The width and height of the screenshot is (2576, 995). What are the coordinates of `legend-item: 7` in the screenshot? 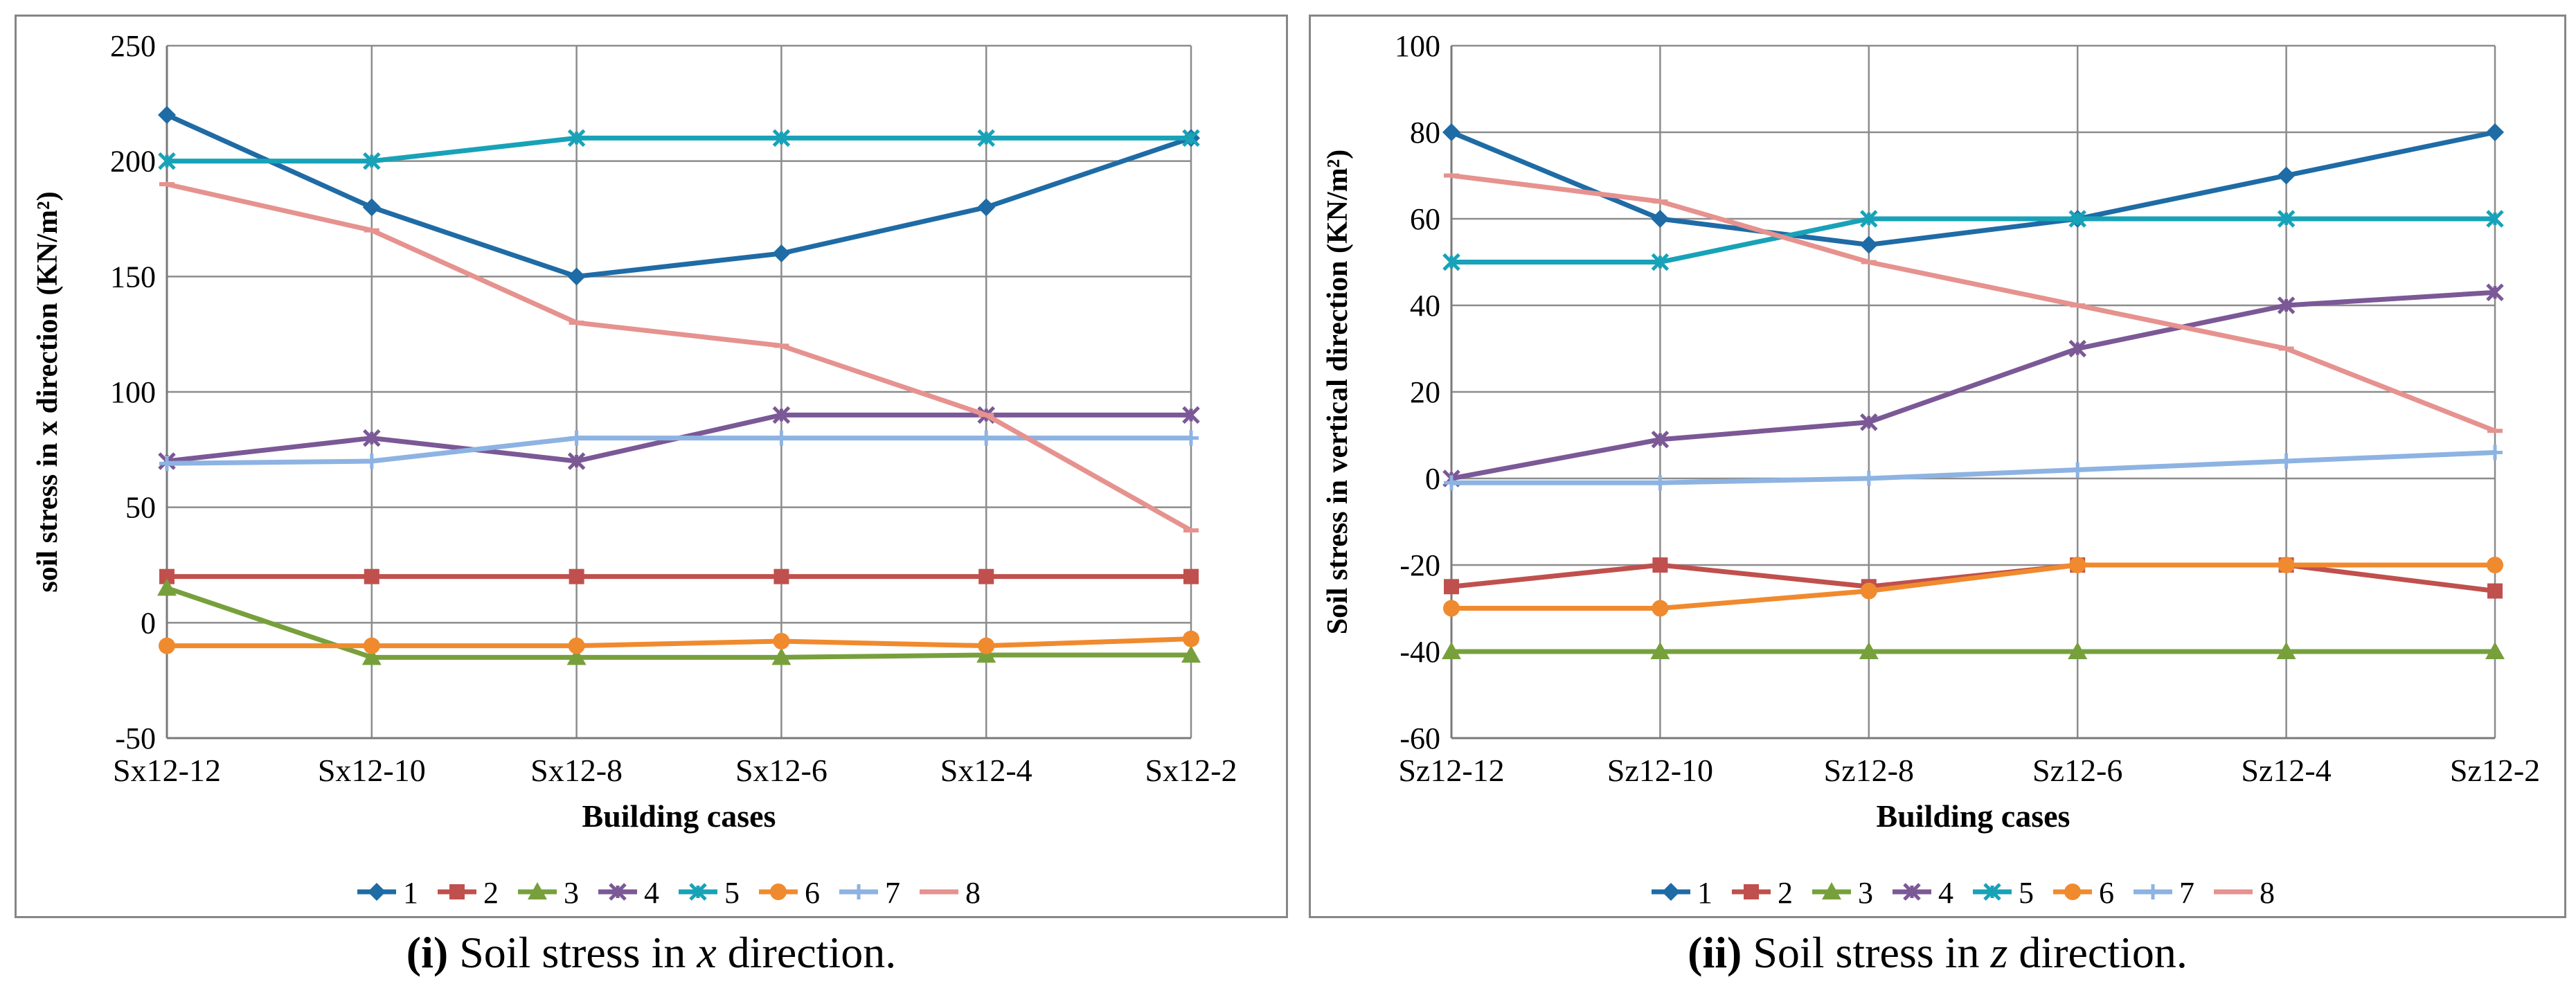 It's located at (2164, 893).